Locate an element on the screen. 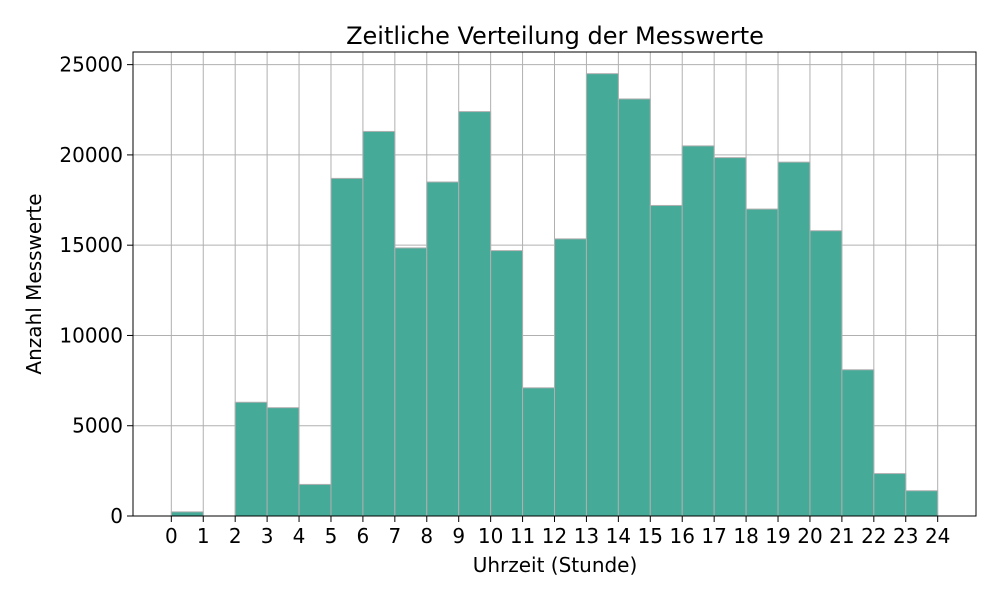 The height and width of the screenshot is (600, 1000). x-axis-ticks: 0 1 2 3 4 5 6 7 8 9 10 11 12 13 14 15 16 17 18 19 20 21 22 23 24 is located at coordinates (557, 532).